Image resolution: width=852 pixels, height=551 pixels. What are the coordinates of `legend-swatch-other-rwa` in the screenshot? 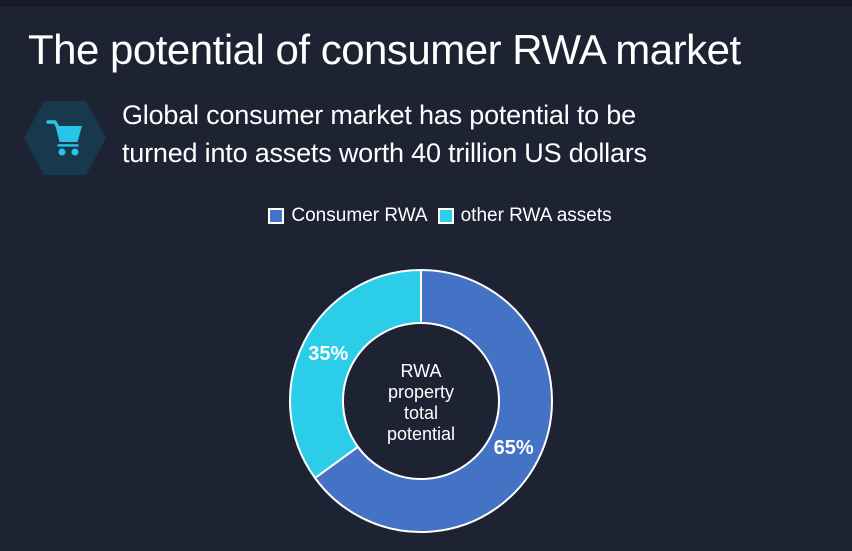 It's located at (445, 216).